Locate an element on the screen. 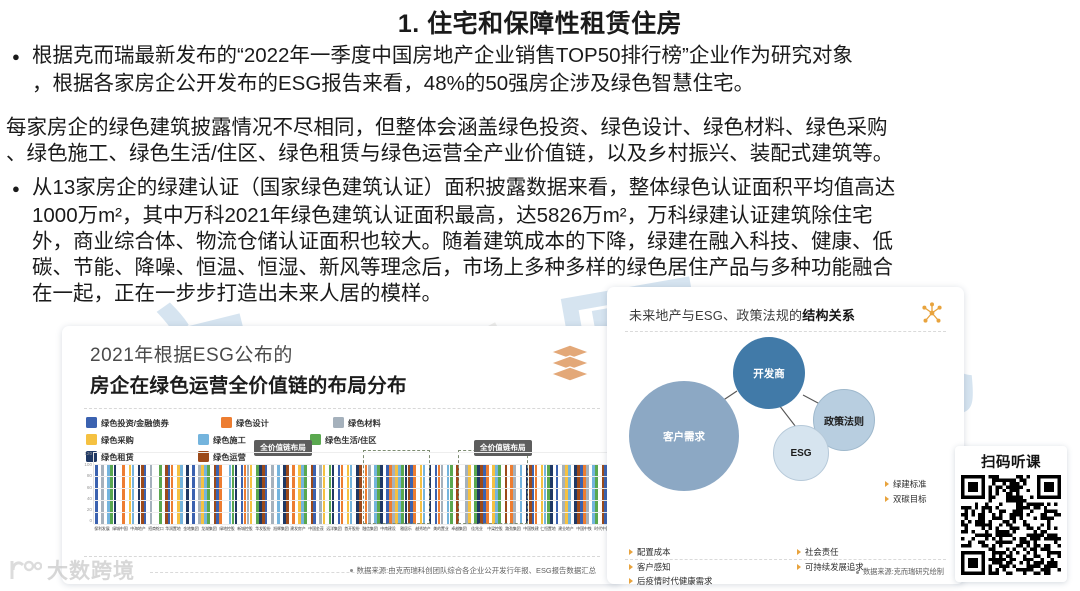 Image resolution: width=1080 pixels, height=591 pixels. bubble-customer-demand: 客户需求 is located at coordinates (684, 436).